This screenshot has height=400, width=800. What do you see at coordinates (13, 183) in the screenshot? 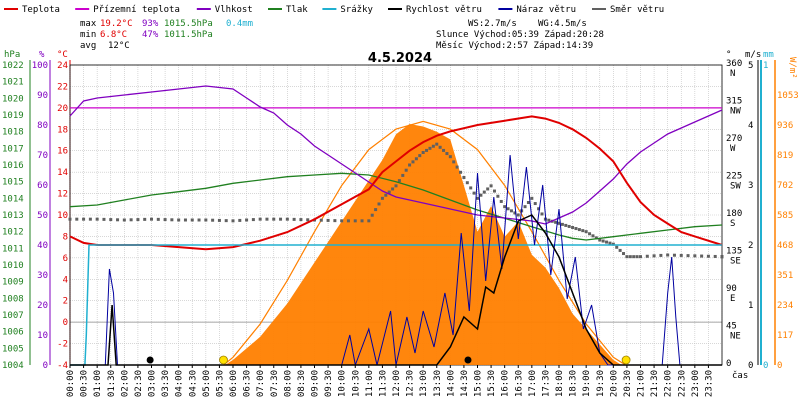
I see `hpa-tick-label: 1015` at bounding box center [13, 183].